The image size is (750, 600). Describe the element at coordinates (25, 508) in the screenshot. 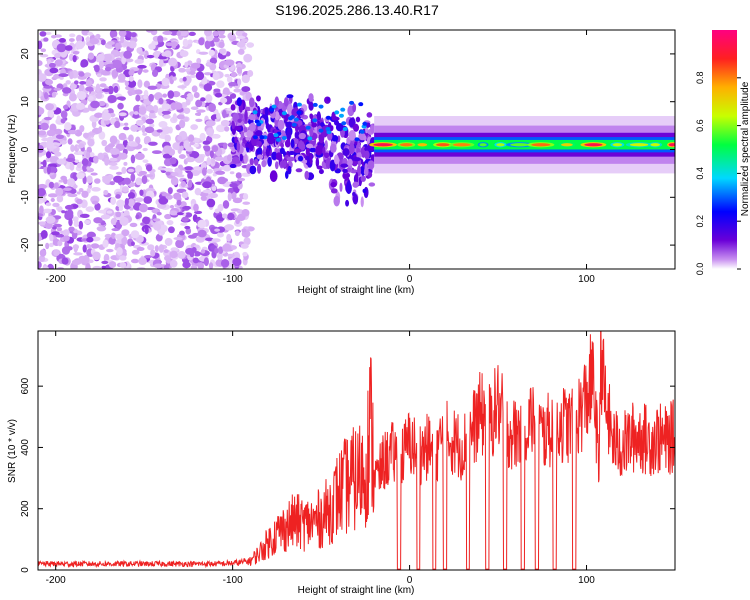

I see `snr-ytick-label: 200` at that location.